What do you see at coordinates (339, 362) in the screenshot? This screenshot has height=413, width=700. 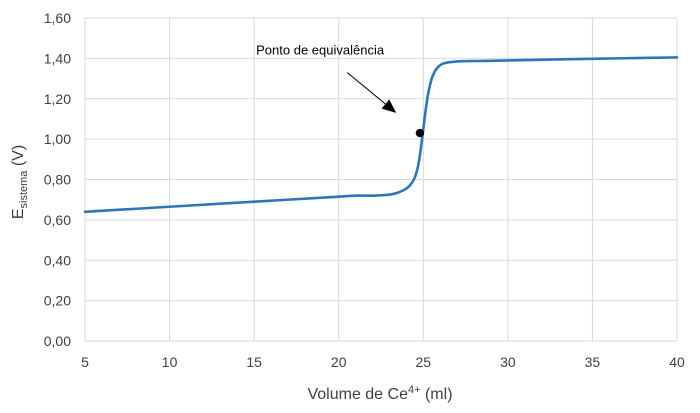 I see `x-tick-label: 20` at bounding box center [339, 362].